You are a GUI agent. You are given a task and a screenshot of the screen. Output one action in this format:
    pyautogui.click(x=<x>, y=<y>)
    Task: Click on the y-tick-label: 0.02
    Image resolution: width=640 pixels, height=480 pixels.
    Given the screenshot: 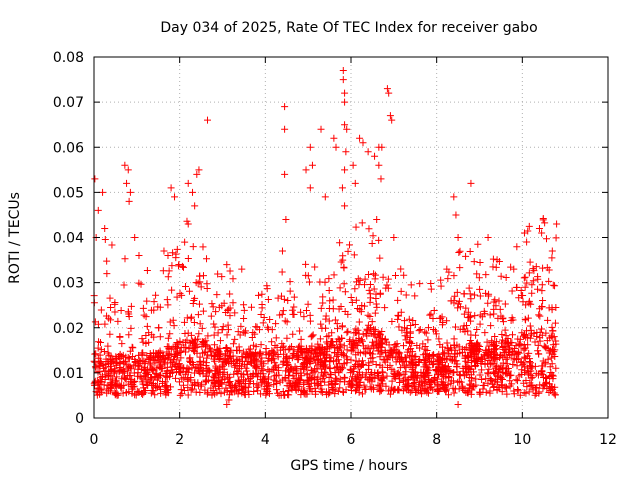 What is the action you would take?
    pyautogui.click(x=68, y=329)
    